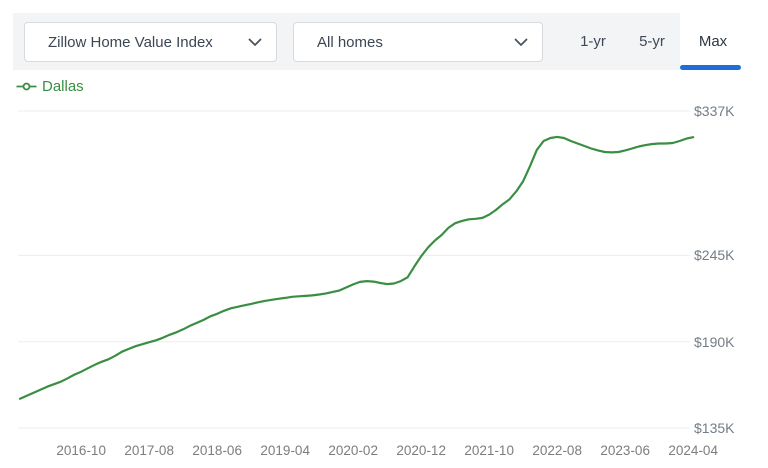  I want to click on home-type-dropdown: All homes, so click(418, 42).